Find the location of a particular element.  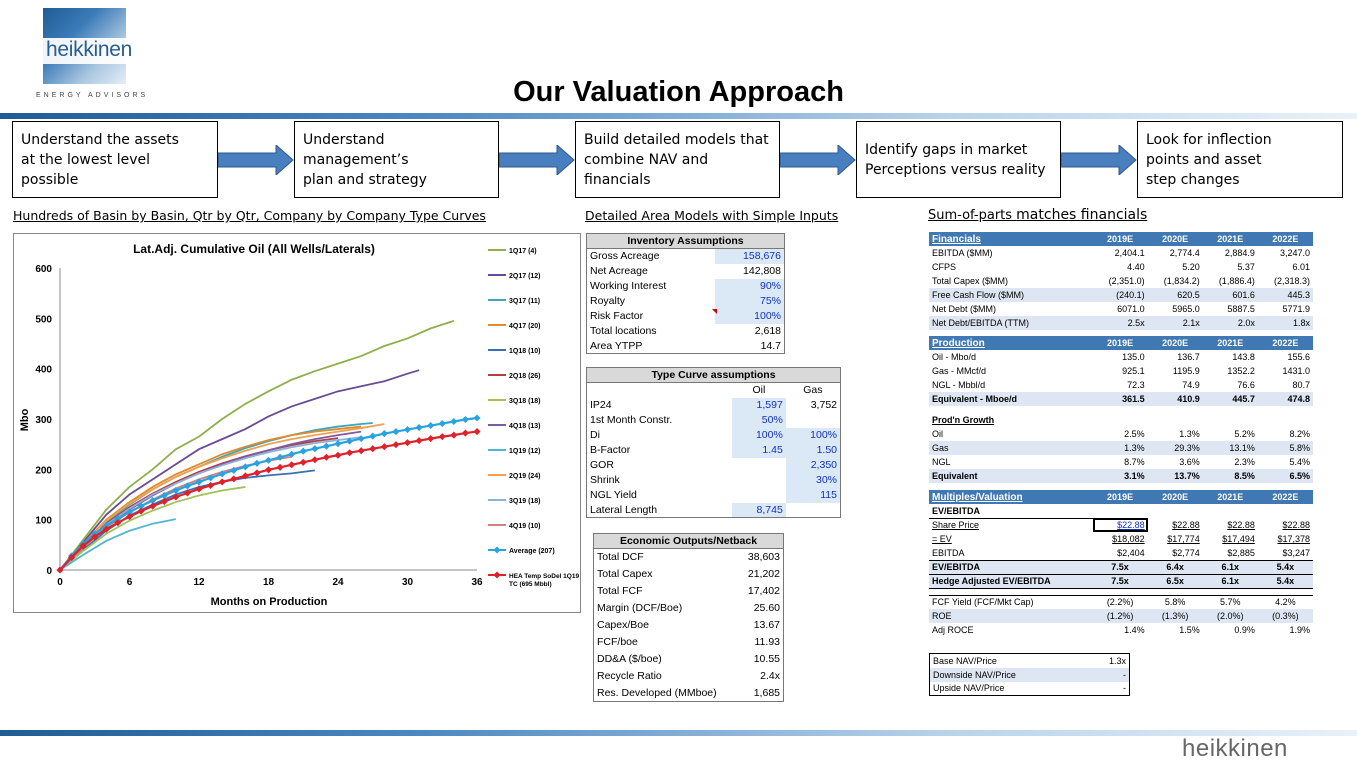

cell: 2.5x is located at coordinates (1136, 323).